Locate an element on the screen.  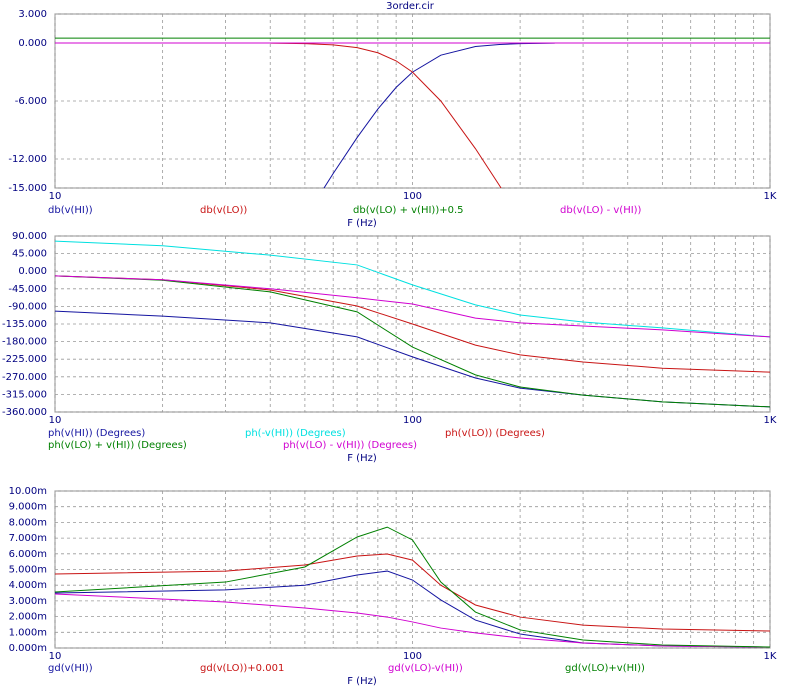
legend-entry: gd(v(LO)+v(HI)) is located at coordinates (605, 668).